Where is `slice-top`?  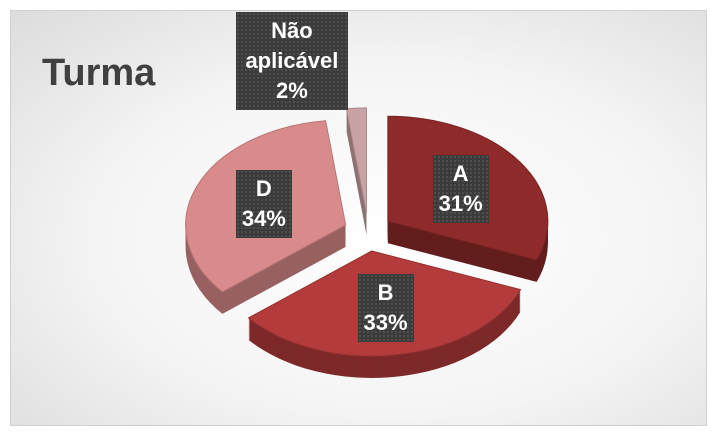
slice-top is located at coordinates (356, 160).